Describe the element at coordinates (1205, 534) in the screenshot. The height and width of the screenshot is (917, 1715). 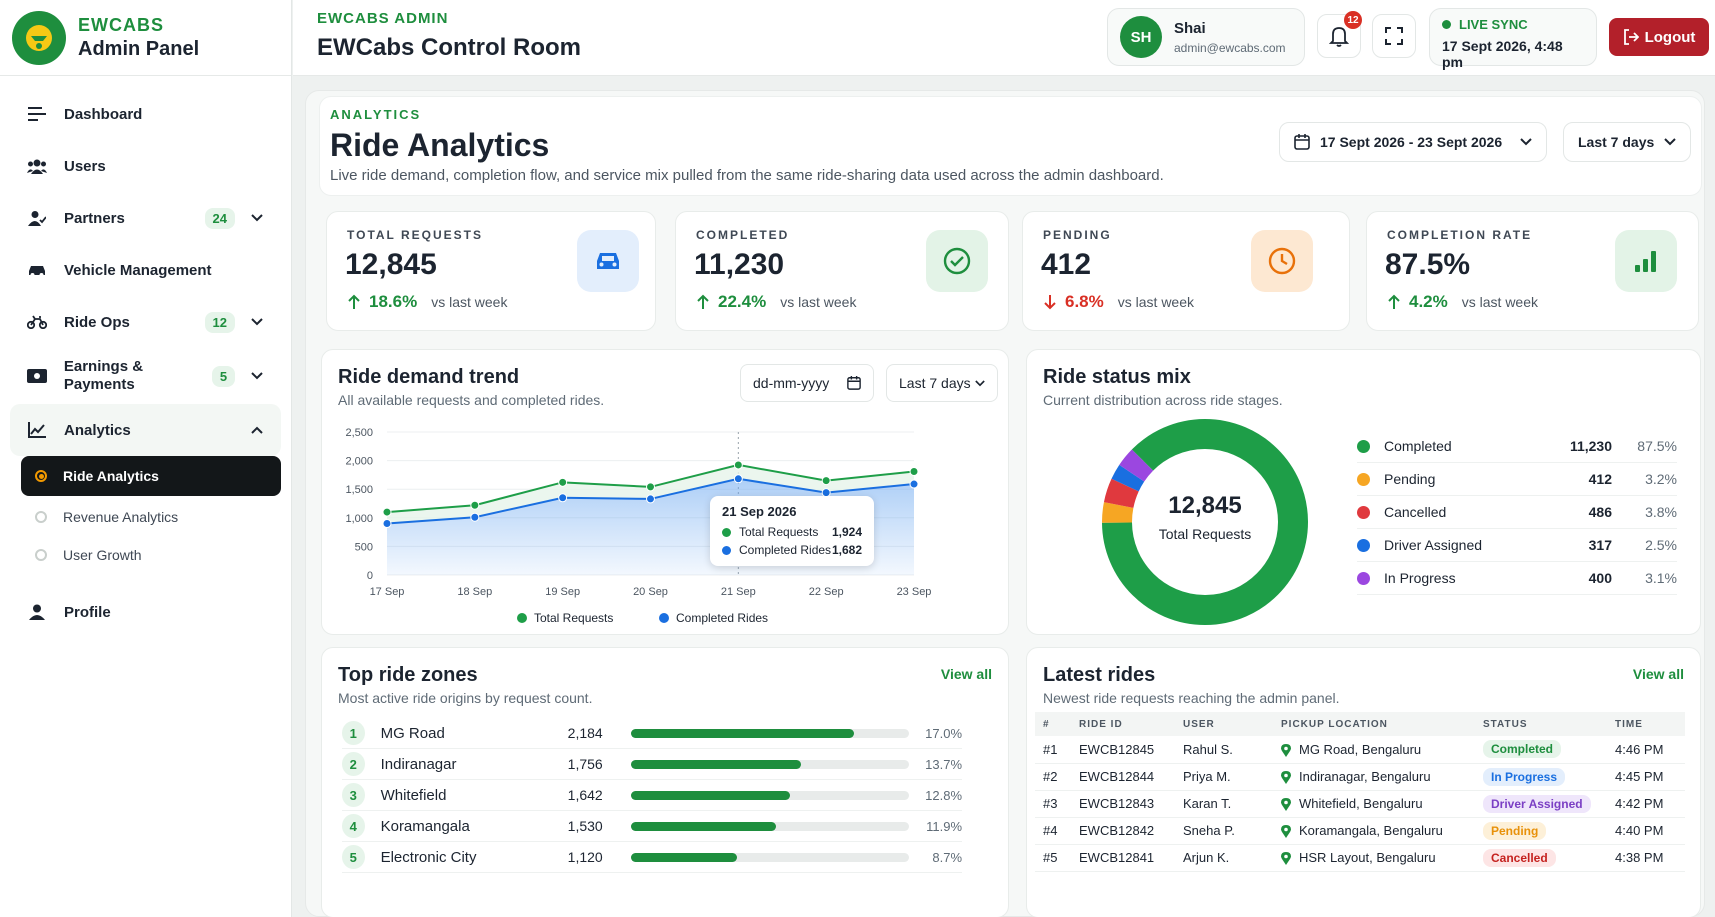
I see `donut-center-label: Total Requests` at that location.